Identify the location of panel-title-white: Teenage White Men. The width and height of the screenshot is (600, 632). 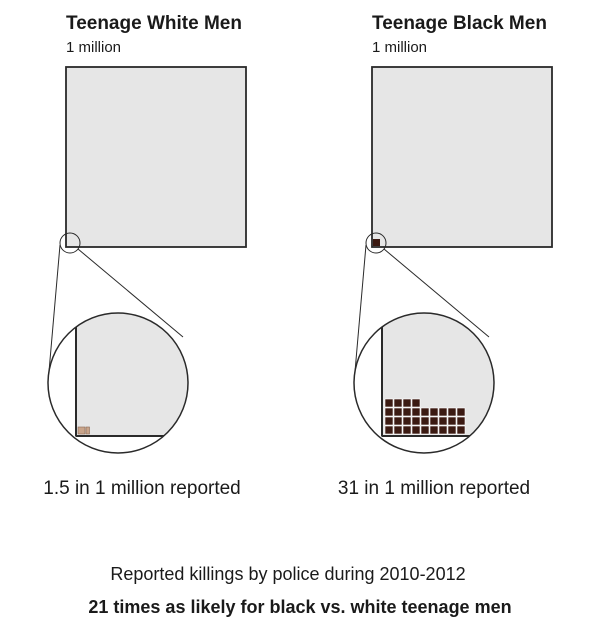
(154, 23).